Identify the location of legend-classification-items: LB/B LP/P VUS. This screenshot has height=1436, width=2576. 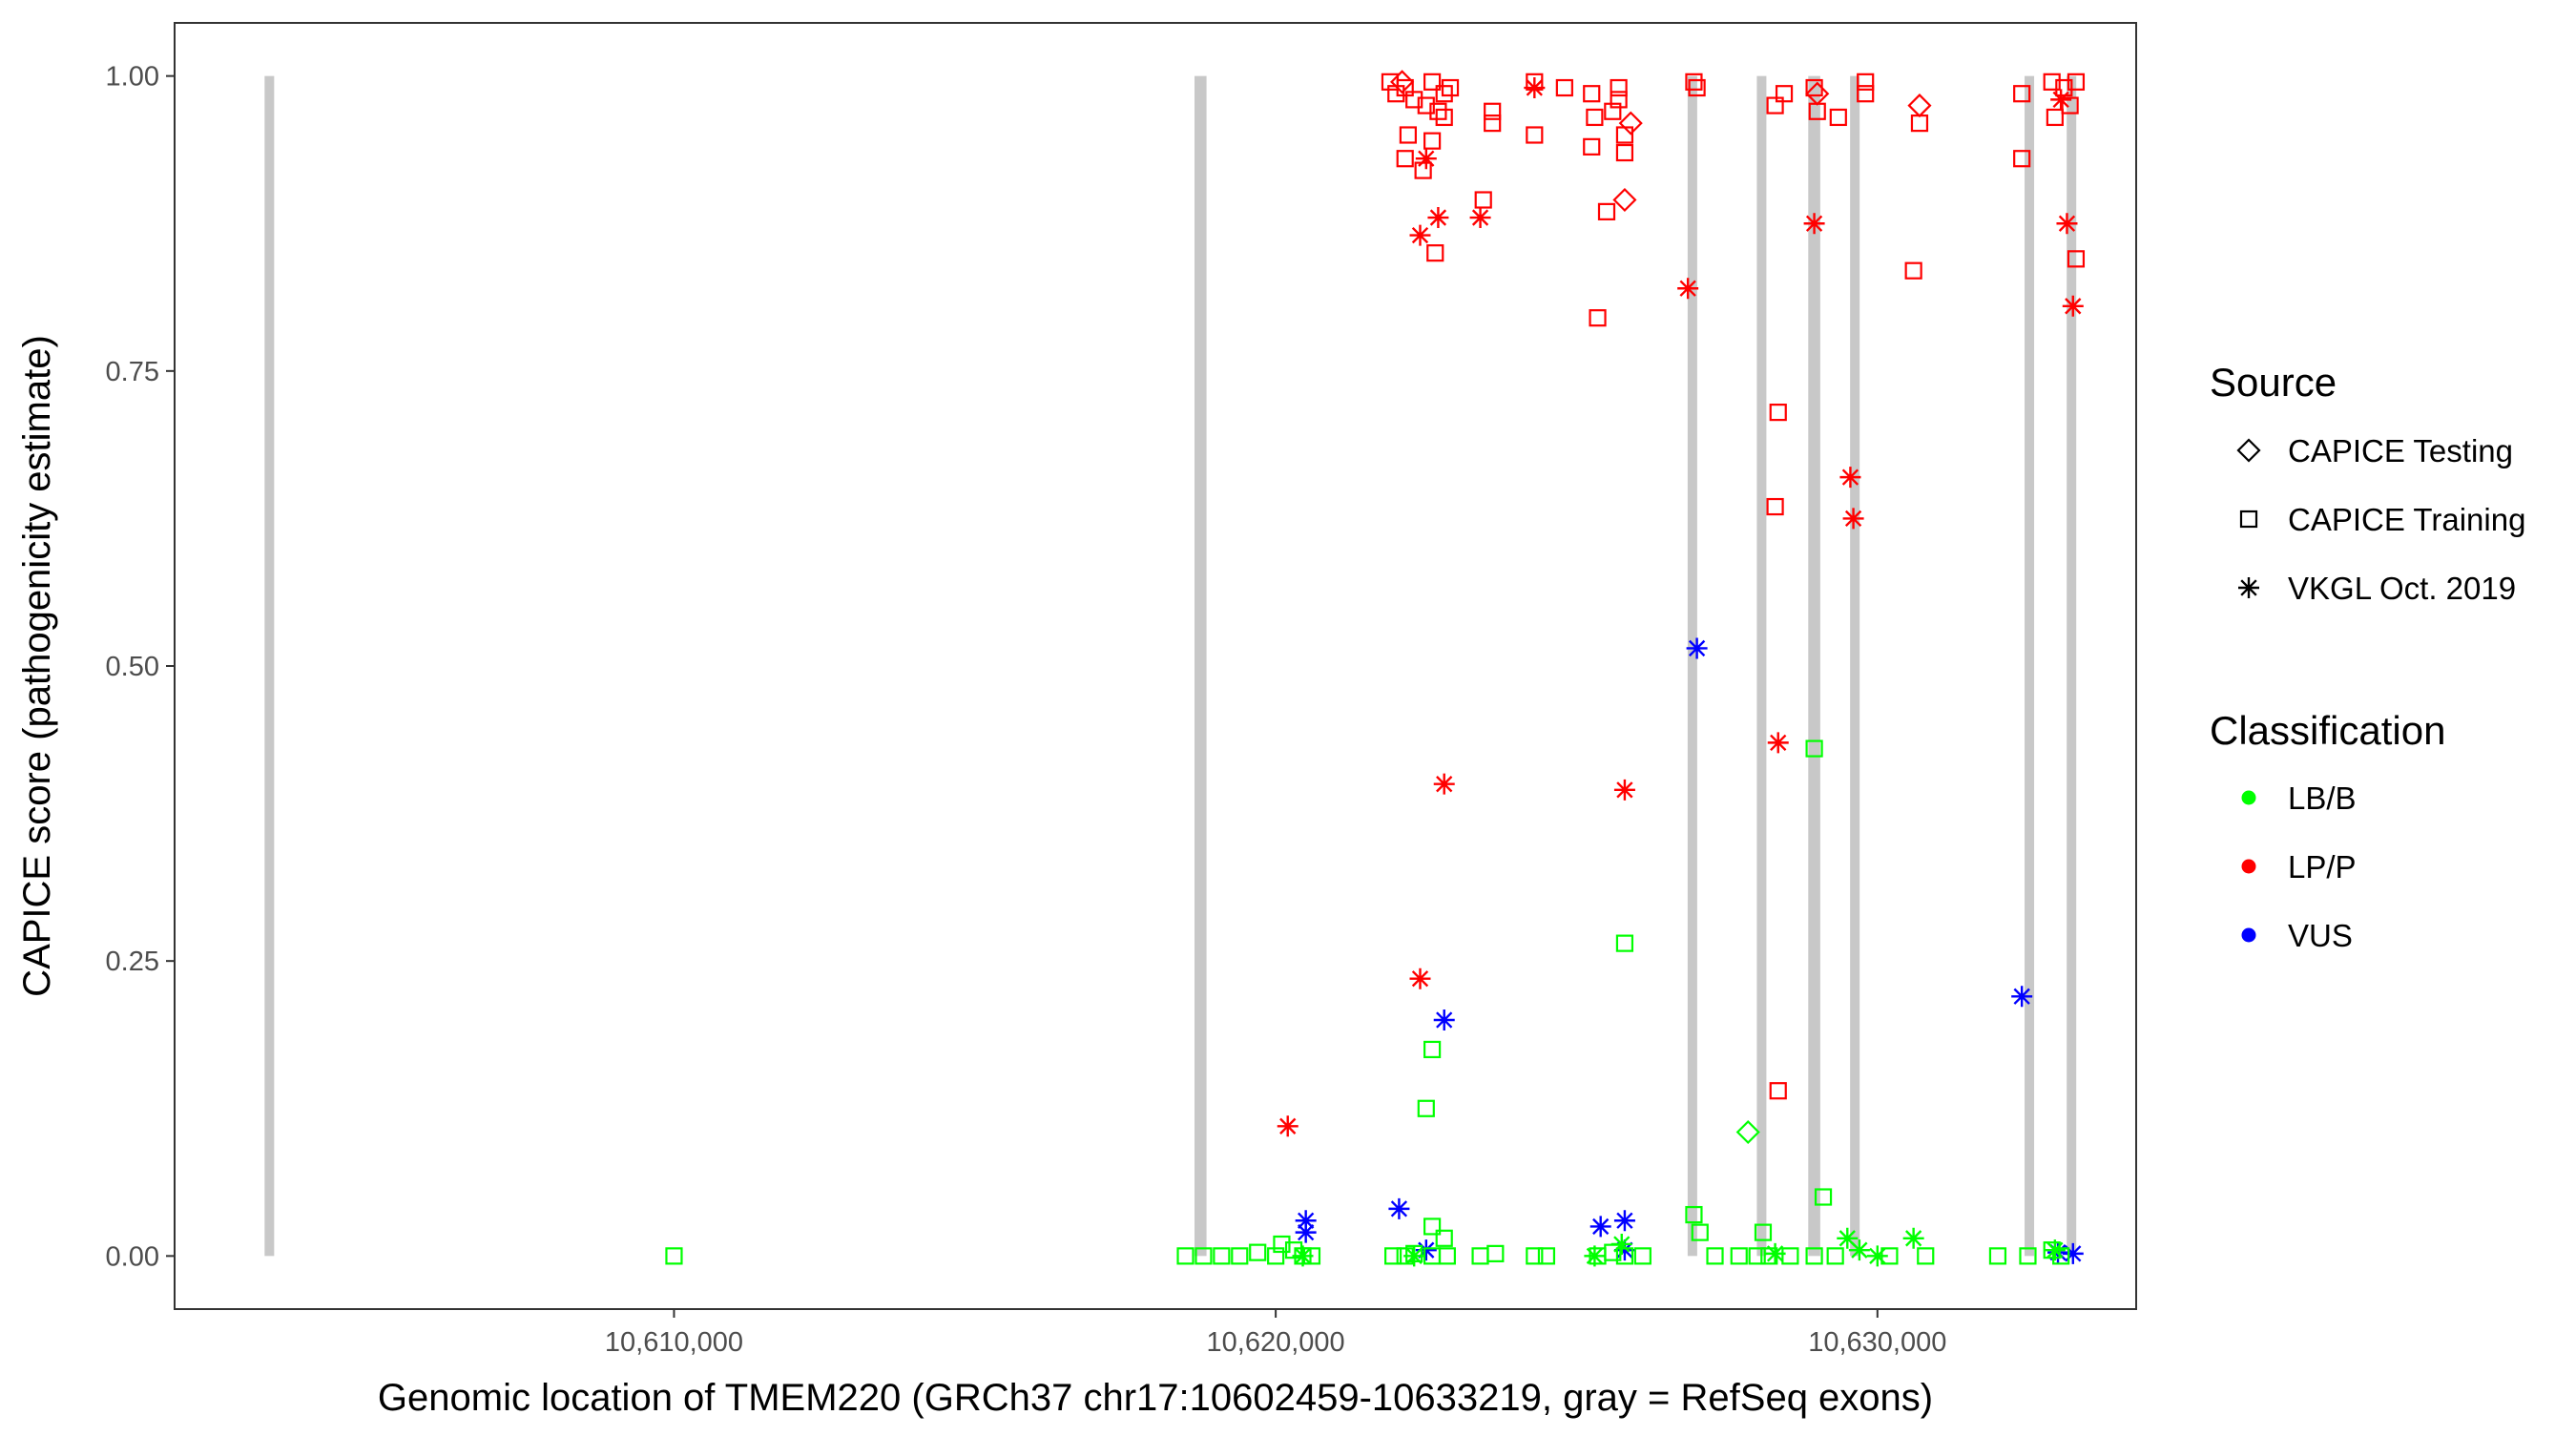
(2299, 866).